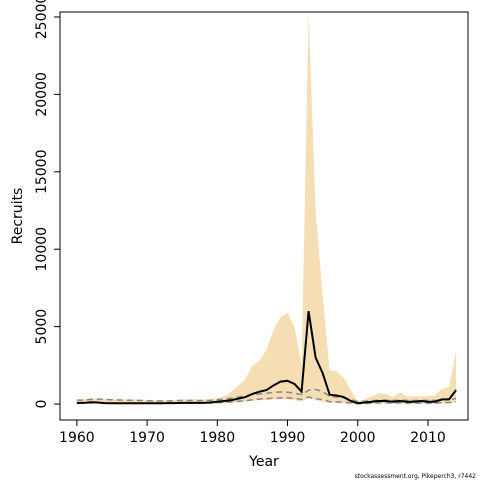  I want to click on series-line, so click(266, 395).